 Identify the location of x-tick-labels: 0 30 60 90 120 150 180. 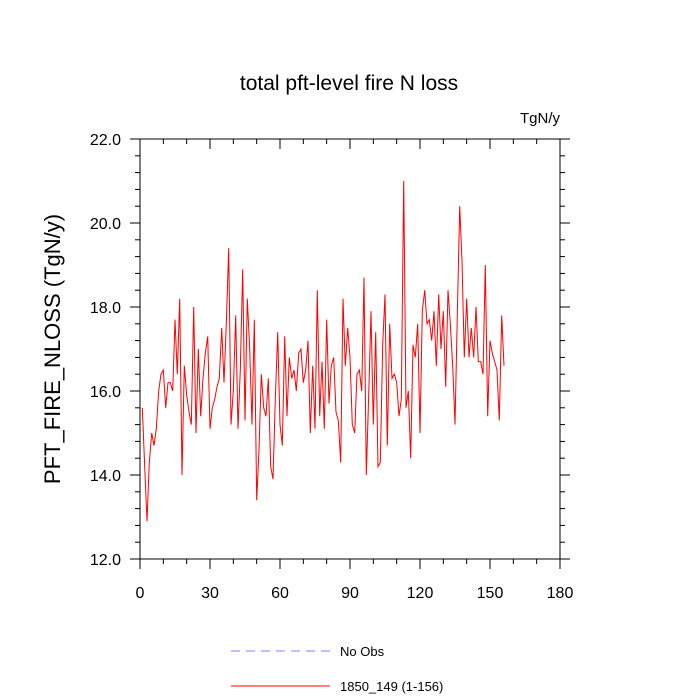
(355, 593).